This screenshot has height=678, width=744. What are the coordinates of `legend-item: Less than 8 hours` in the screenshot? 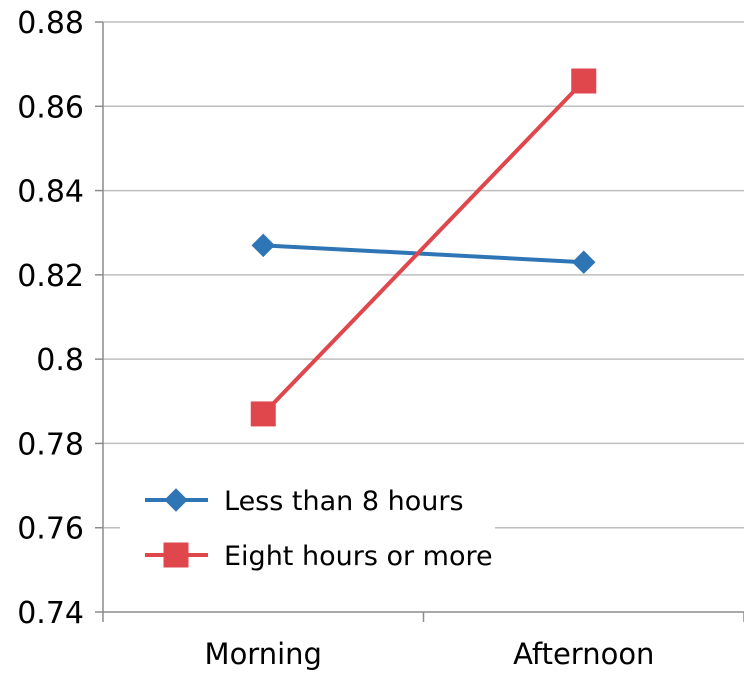 It's located at (304, 501).